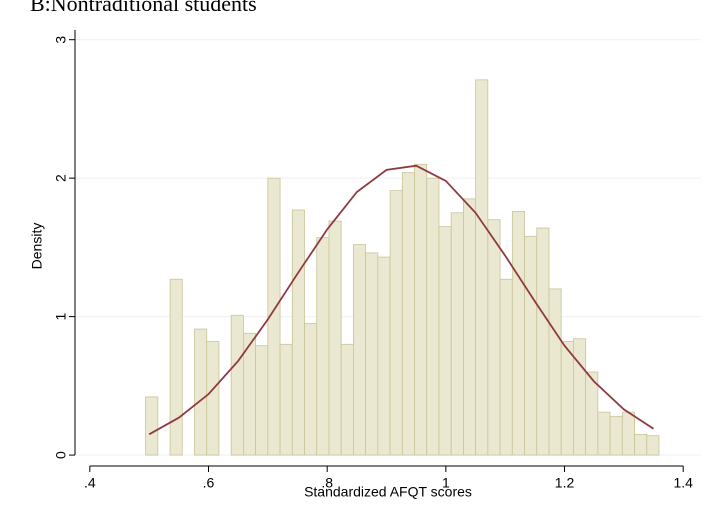 This screenshot has width=704, height=518. I want to click on y-axis-label: Density, so click(37, 246).